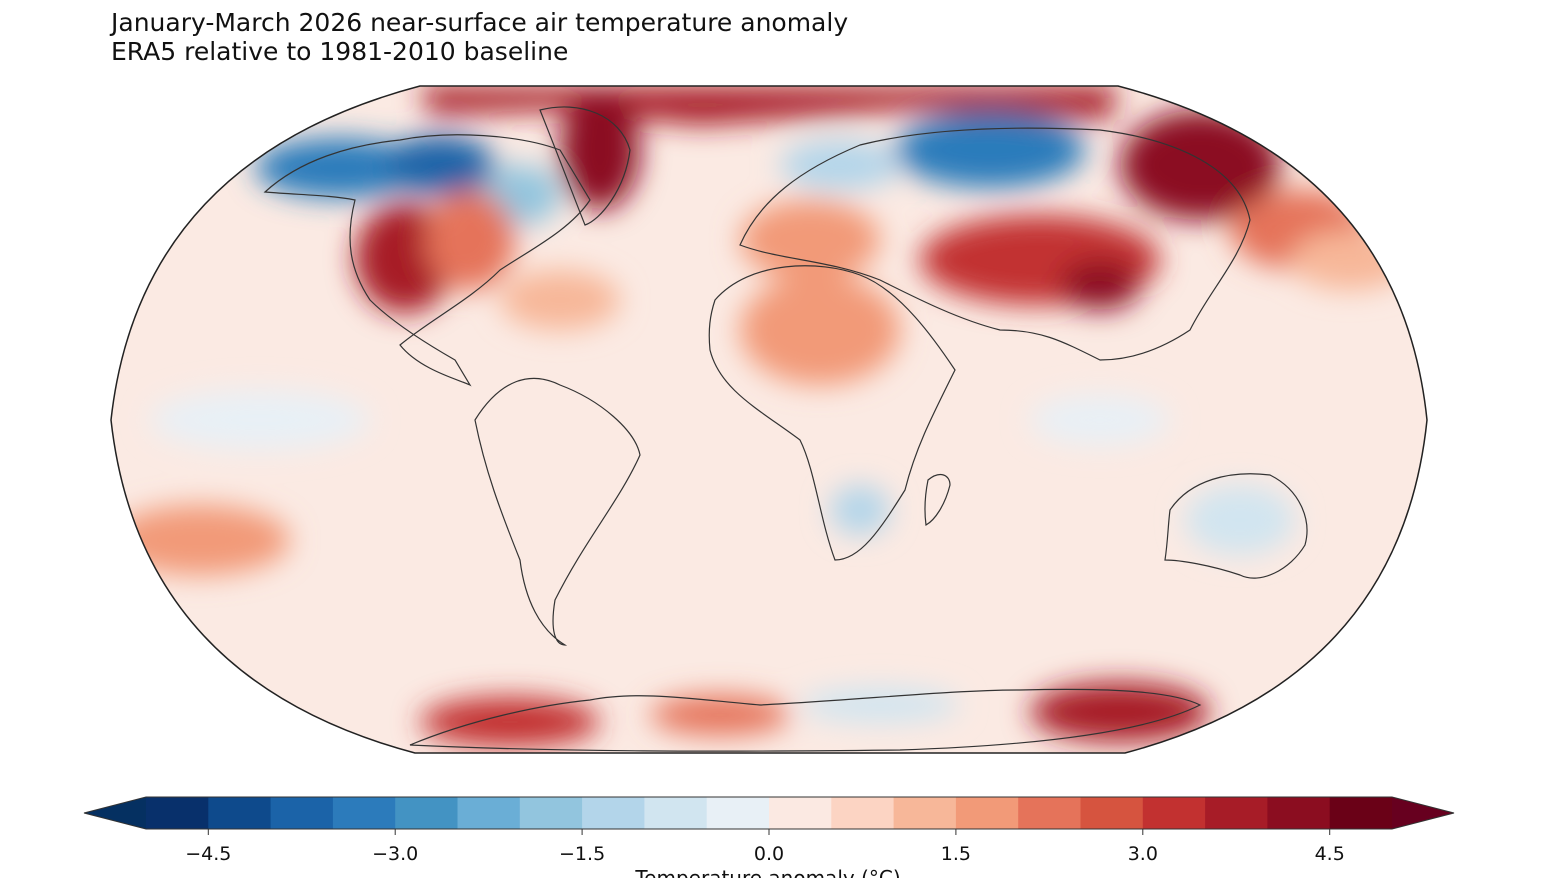  I want to click on antarctica-outline, so click(805, 720).